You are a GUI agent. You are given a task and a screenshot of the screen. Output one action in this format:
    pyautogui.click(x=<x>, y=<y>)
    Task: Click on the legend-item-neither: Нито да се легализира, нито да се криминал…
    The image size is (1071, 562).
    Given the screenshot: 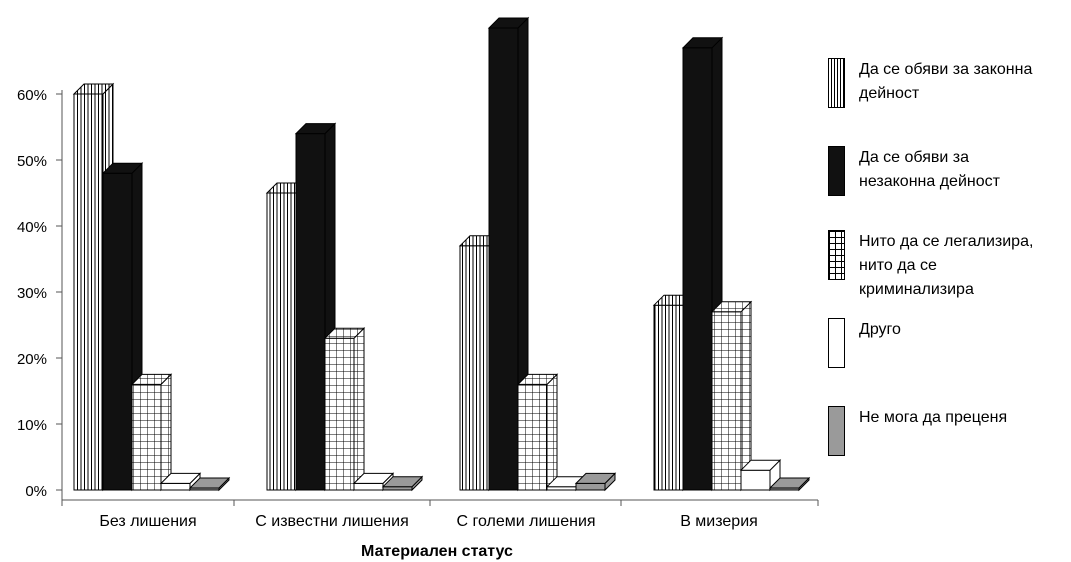 What is the action you would take?
    pyautogui.click(x=946, y=266)
    